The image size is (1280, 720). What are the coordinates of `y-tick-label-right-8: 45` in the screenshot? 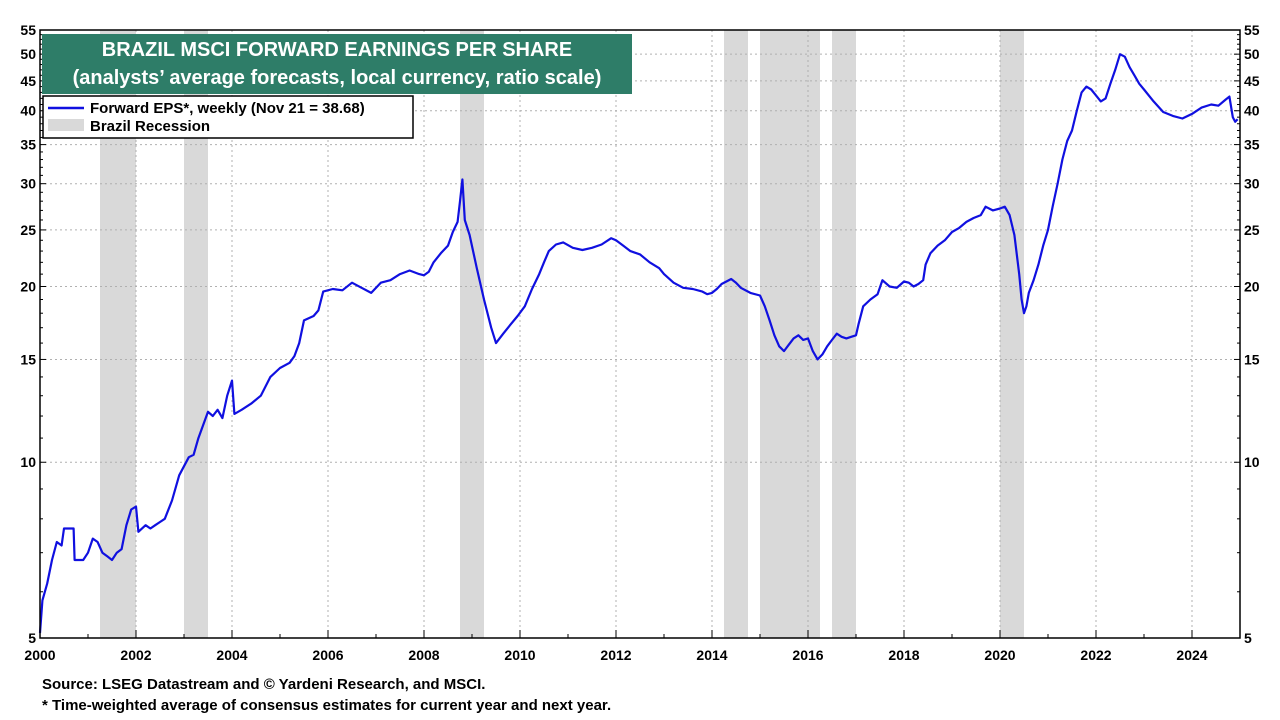 It's located at (1252, 81).